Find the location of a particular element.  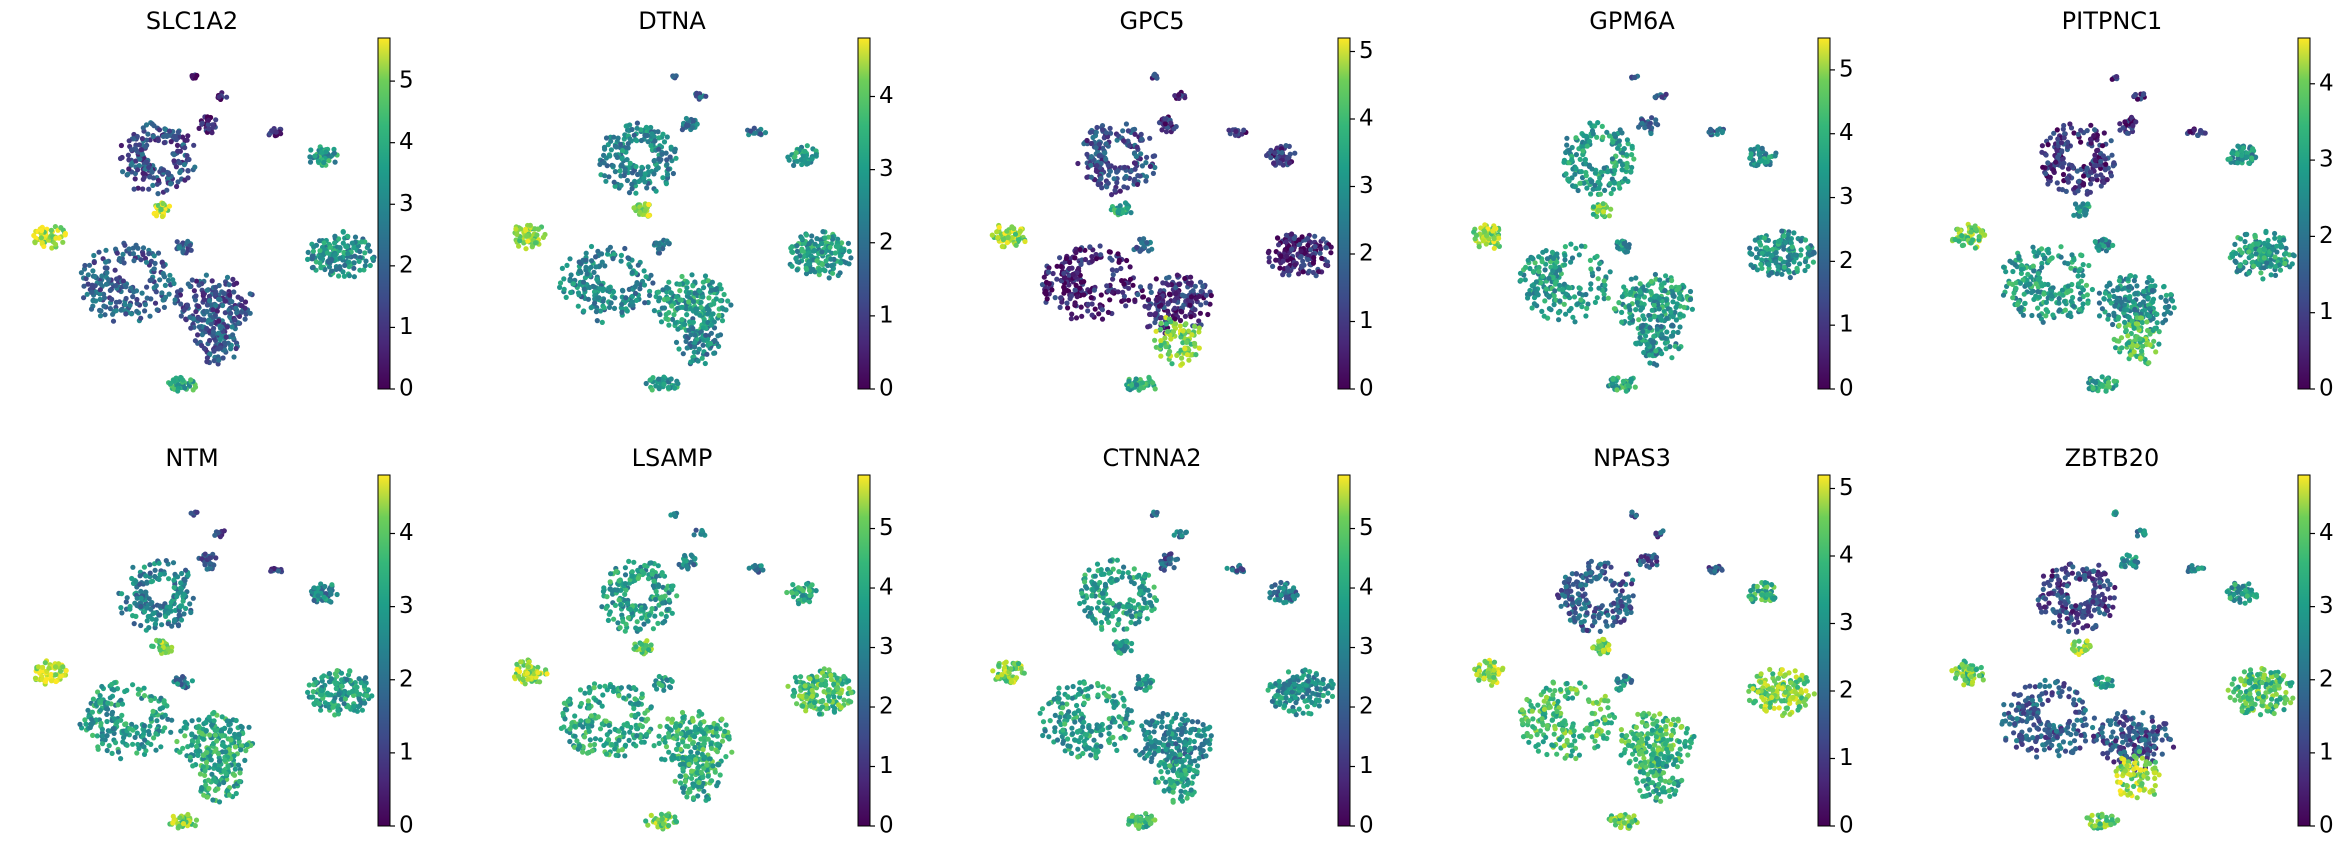

colorbar-tick-label: 1 is located at coordinates (886, 315).